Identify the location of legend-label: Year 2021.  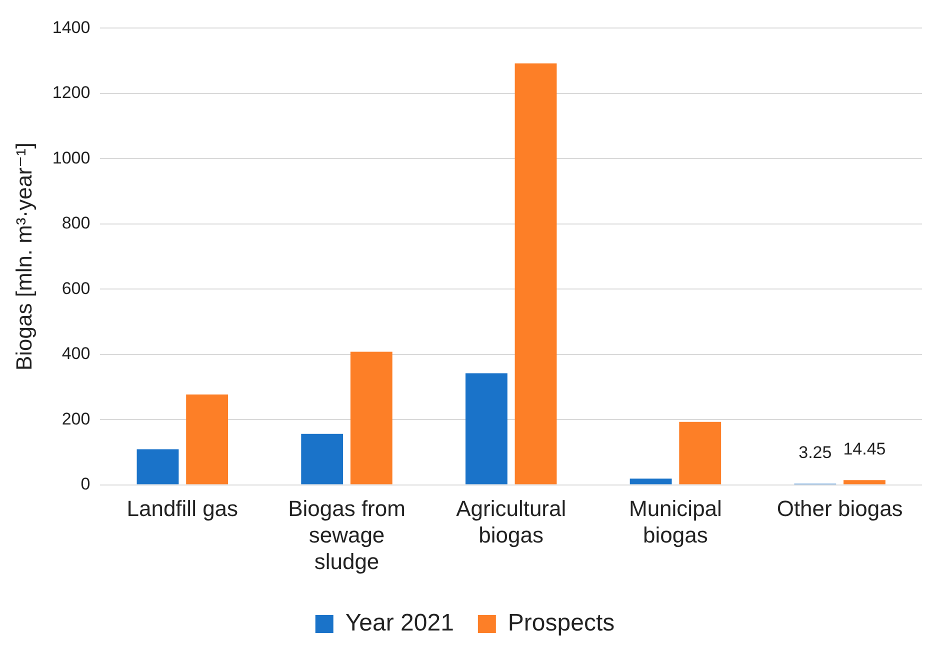
(399, 623).